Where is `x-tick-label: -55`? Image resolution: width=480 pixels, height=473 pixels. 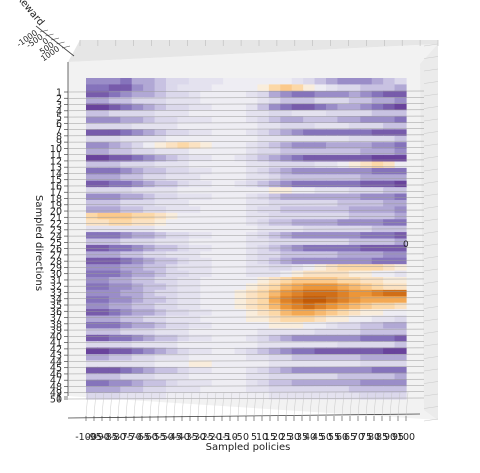
x-tick-label: -55 is located at coordinates (158, 437).